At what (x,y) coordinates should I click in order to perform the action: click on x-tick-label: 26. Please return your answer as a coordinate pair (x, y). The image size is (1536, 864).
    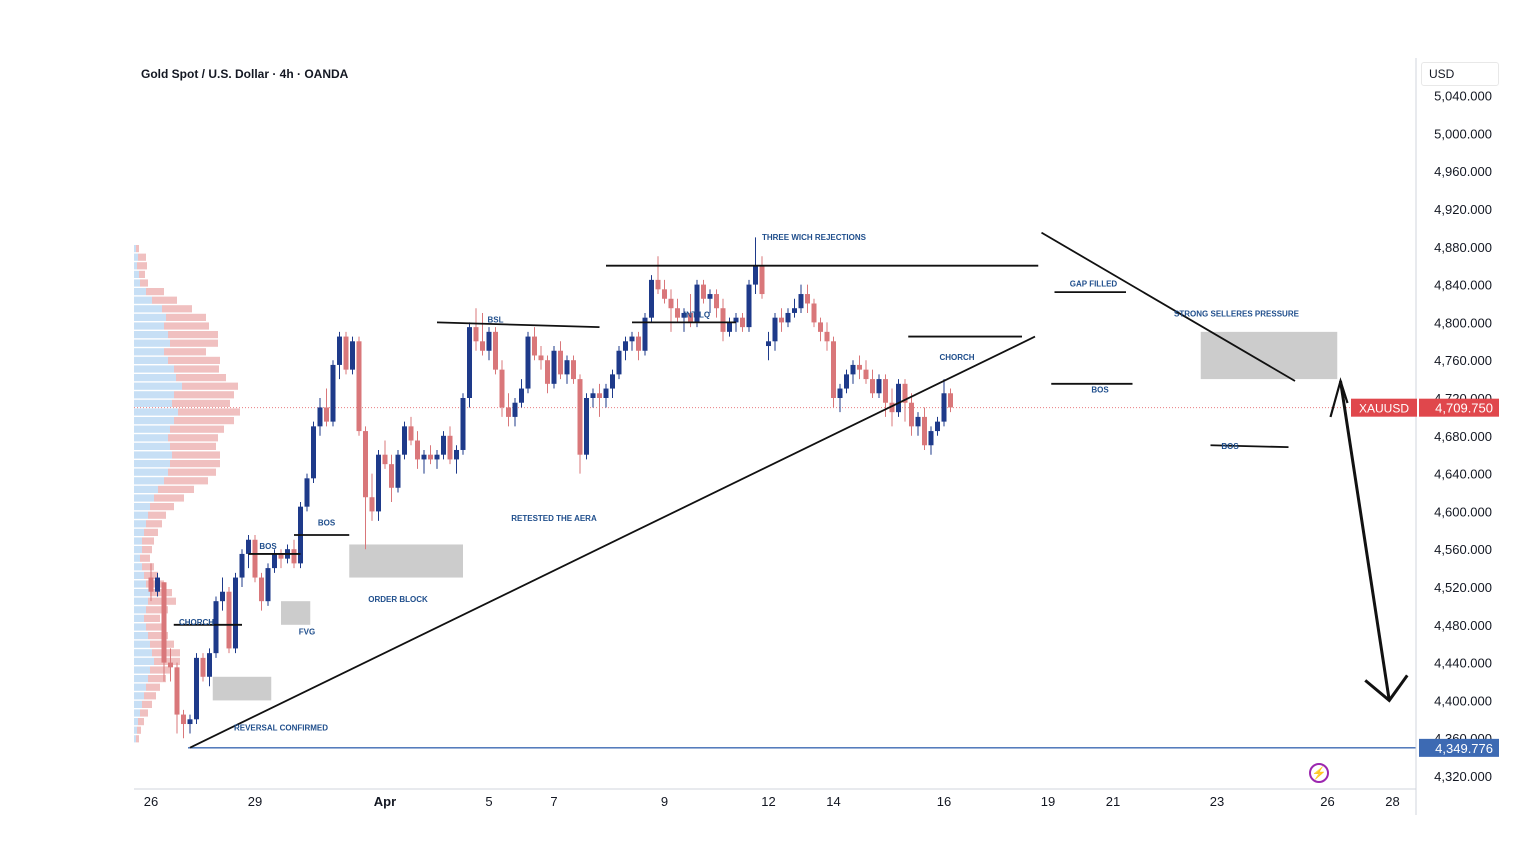
    Looking at the image, I should click on (151, 801).